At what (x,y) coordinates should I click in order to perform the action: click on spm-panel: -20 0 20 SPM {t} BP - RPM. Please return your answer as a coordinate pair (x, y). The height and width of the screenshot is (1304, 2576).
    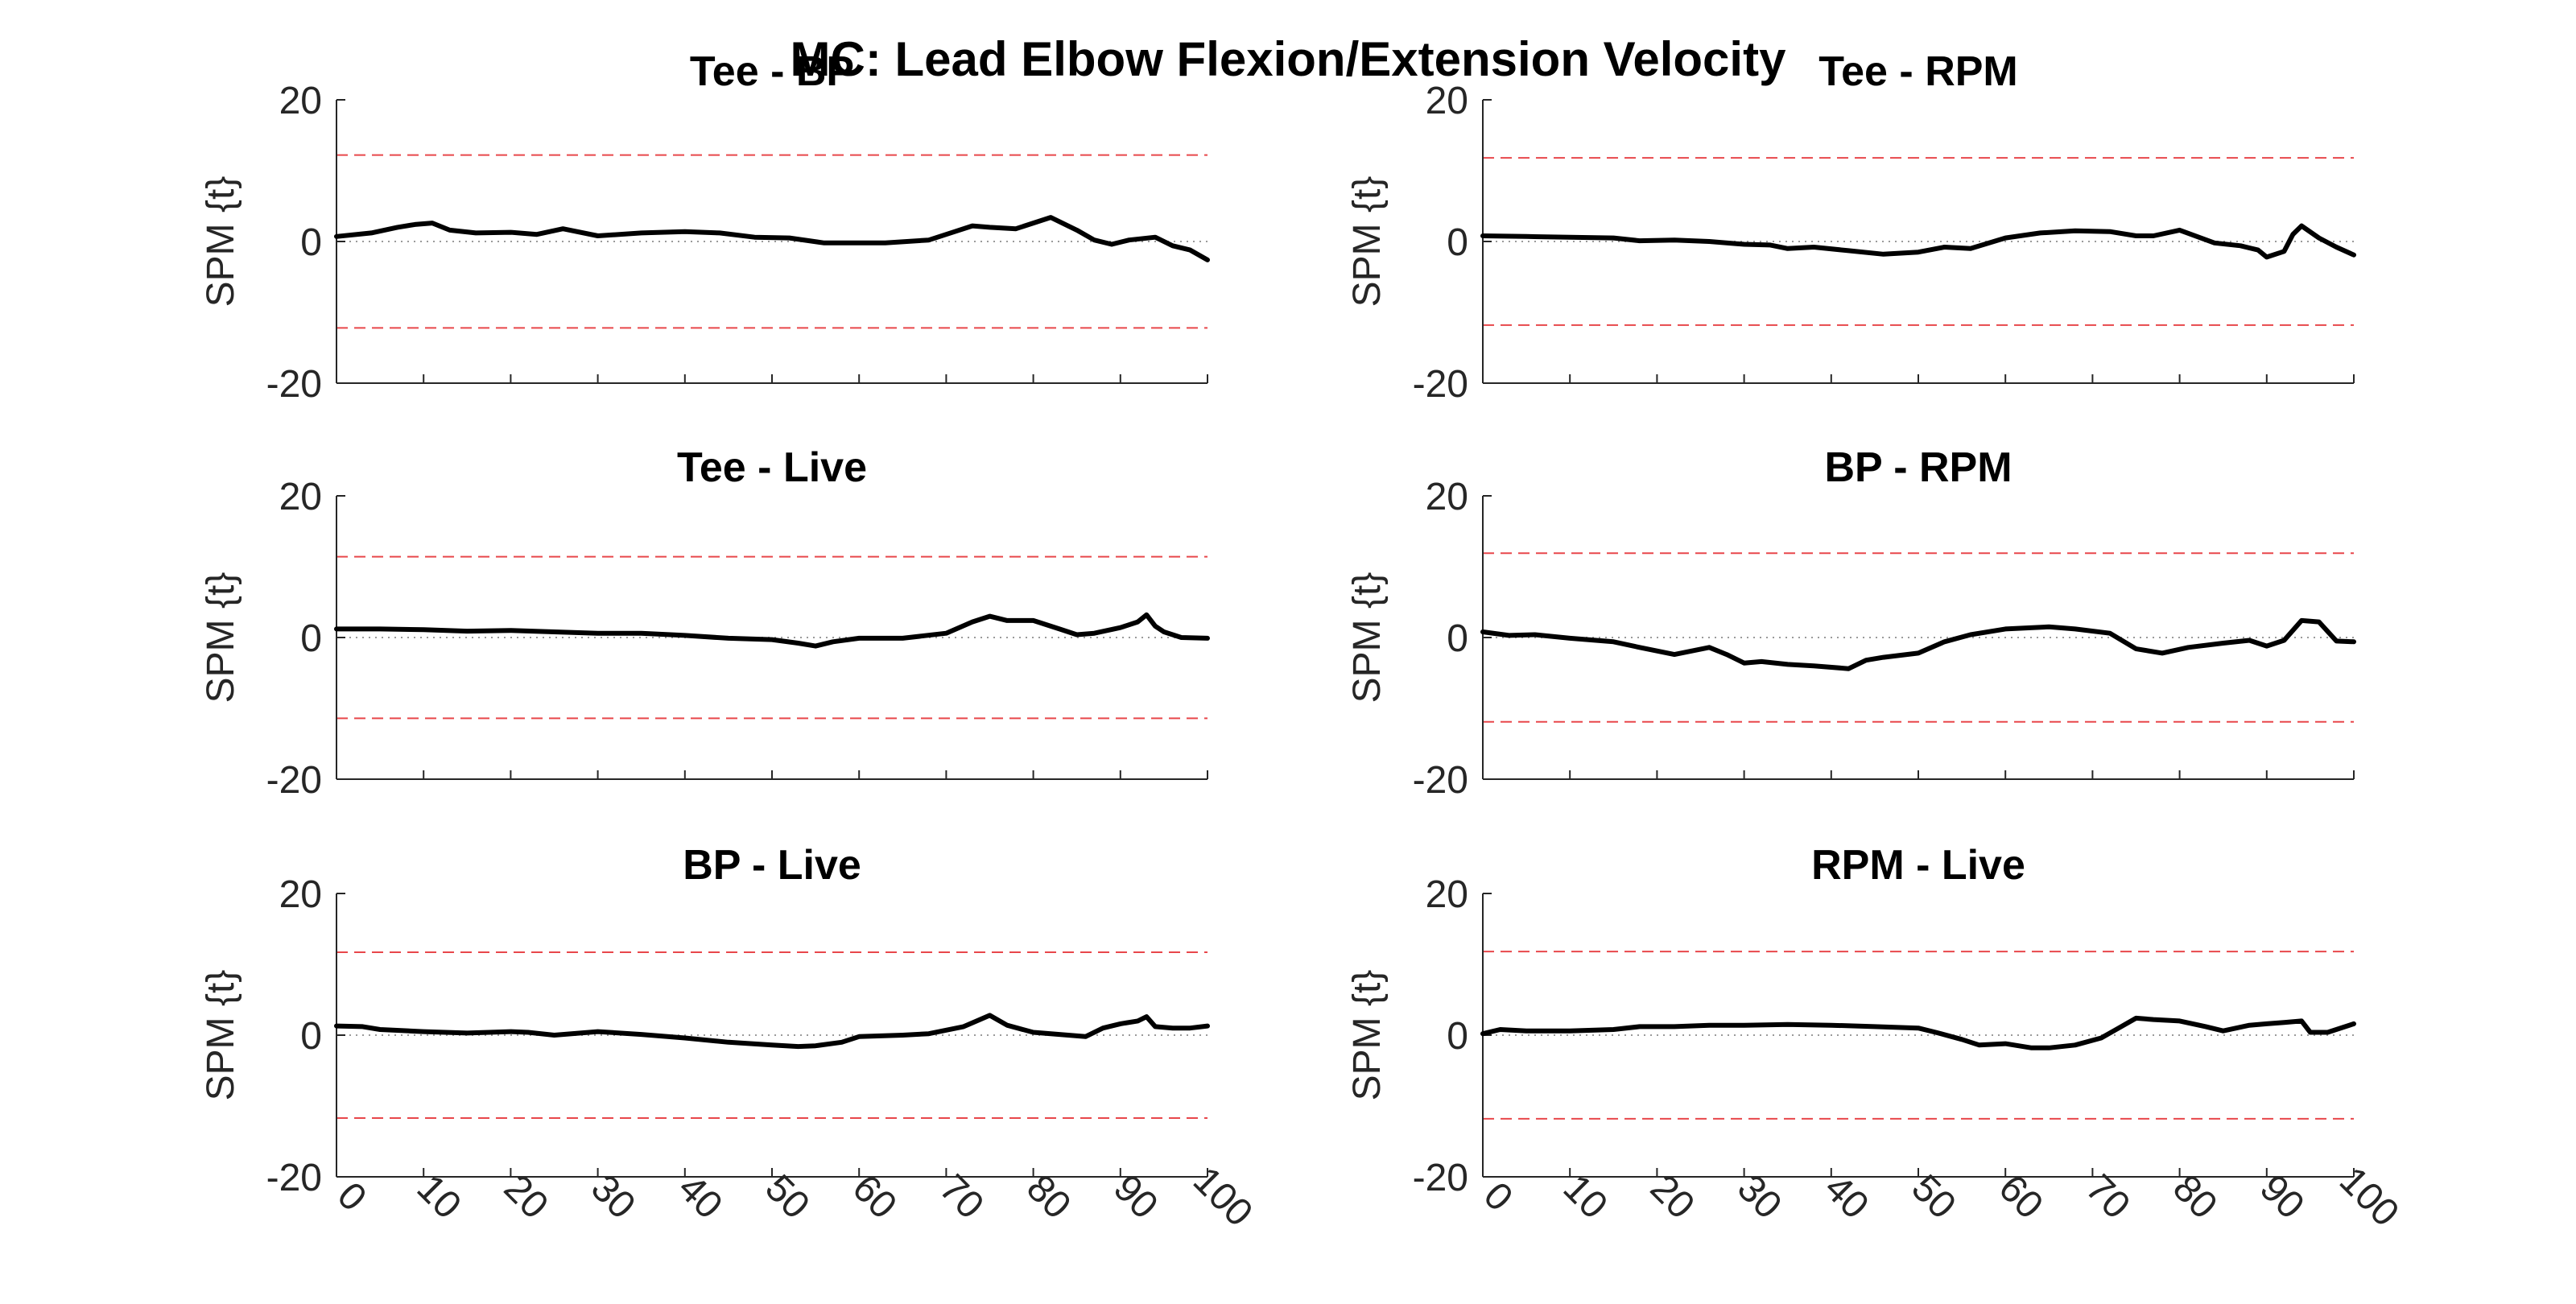
    Looking at the image, I should click on (1851, 623).